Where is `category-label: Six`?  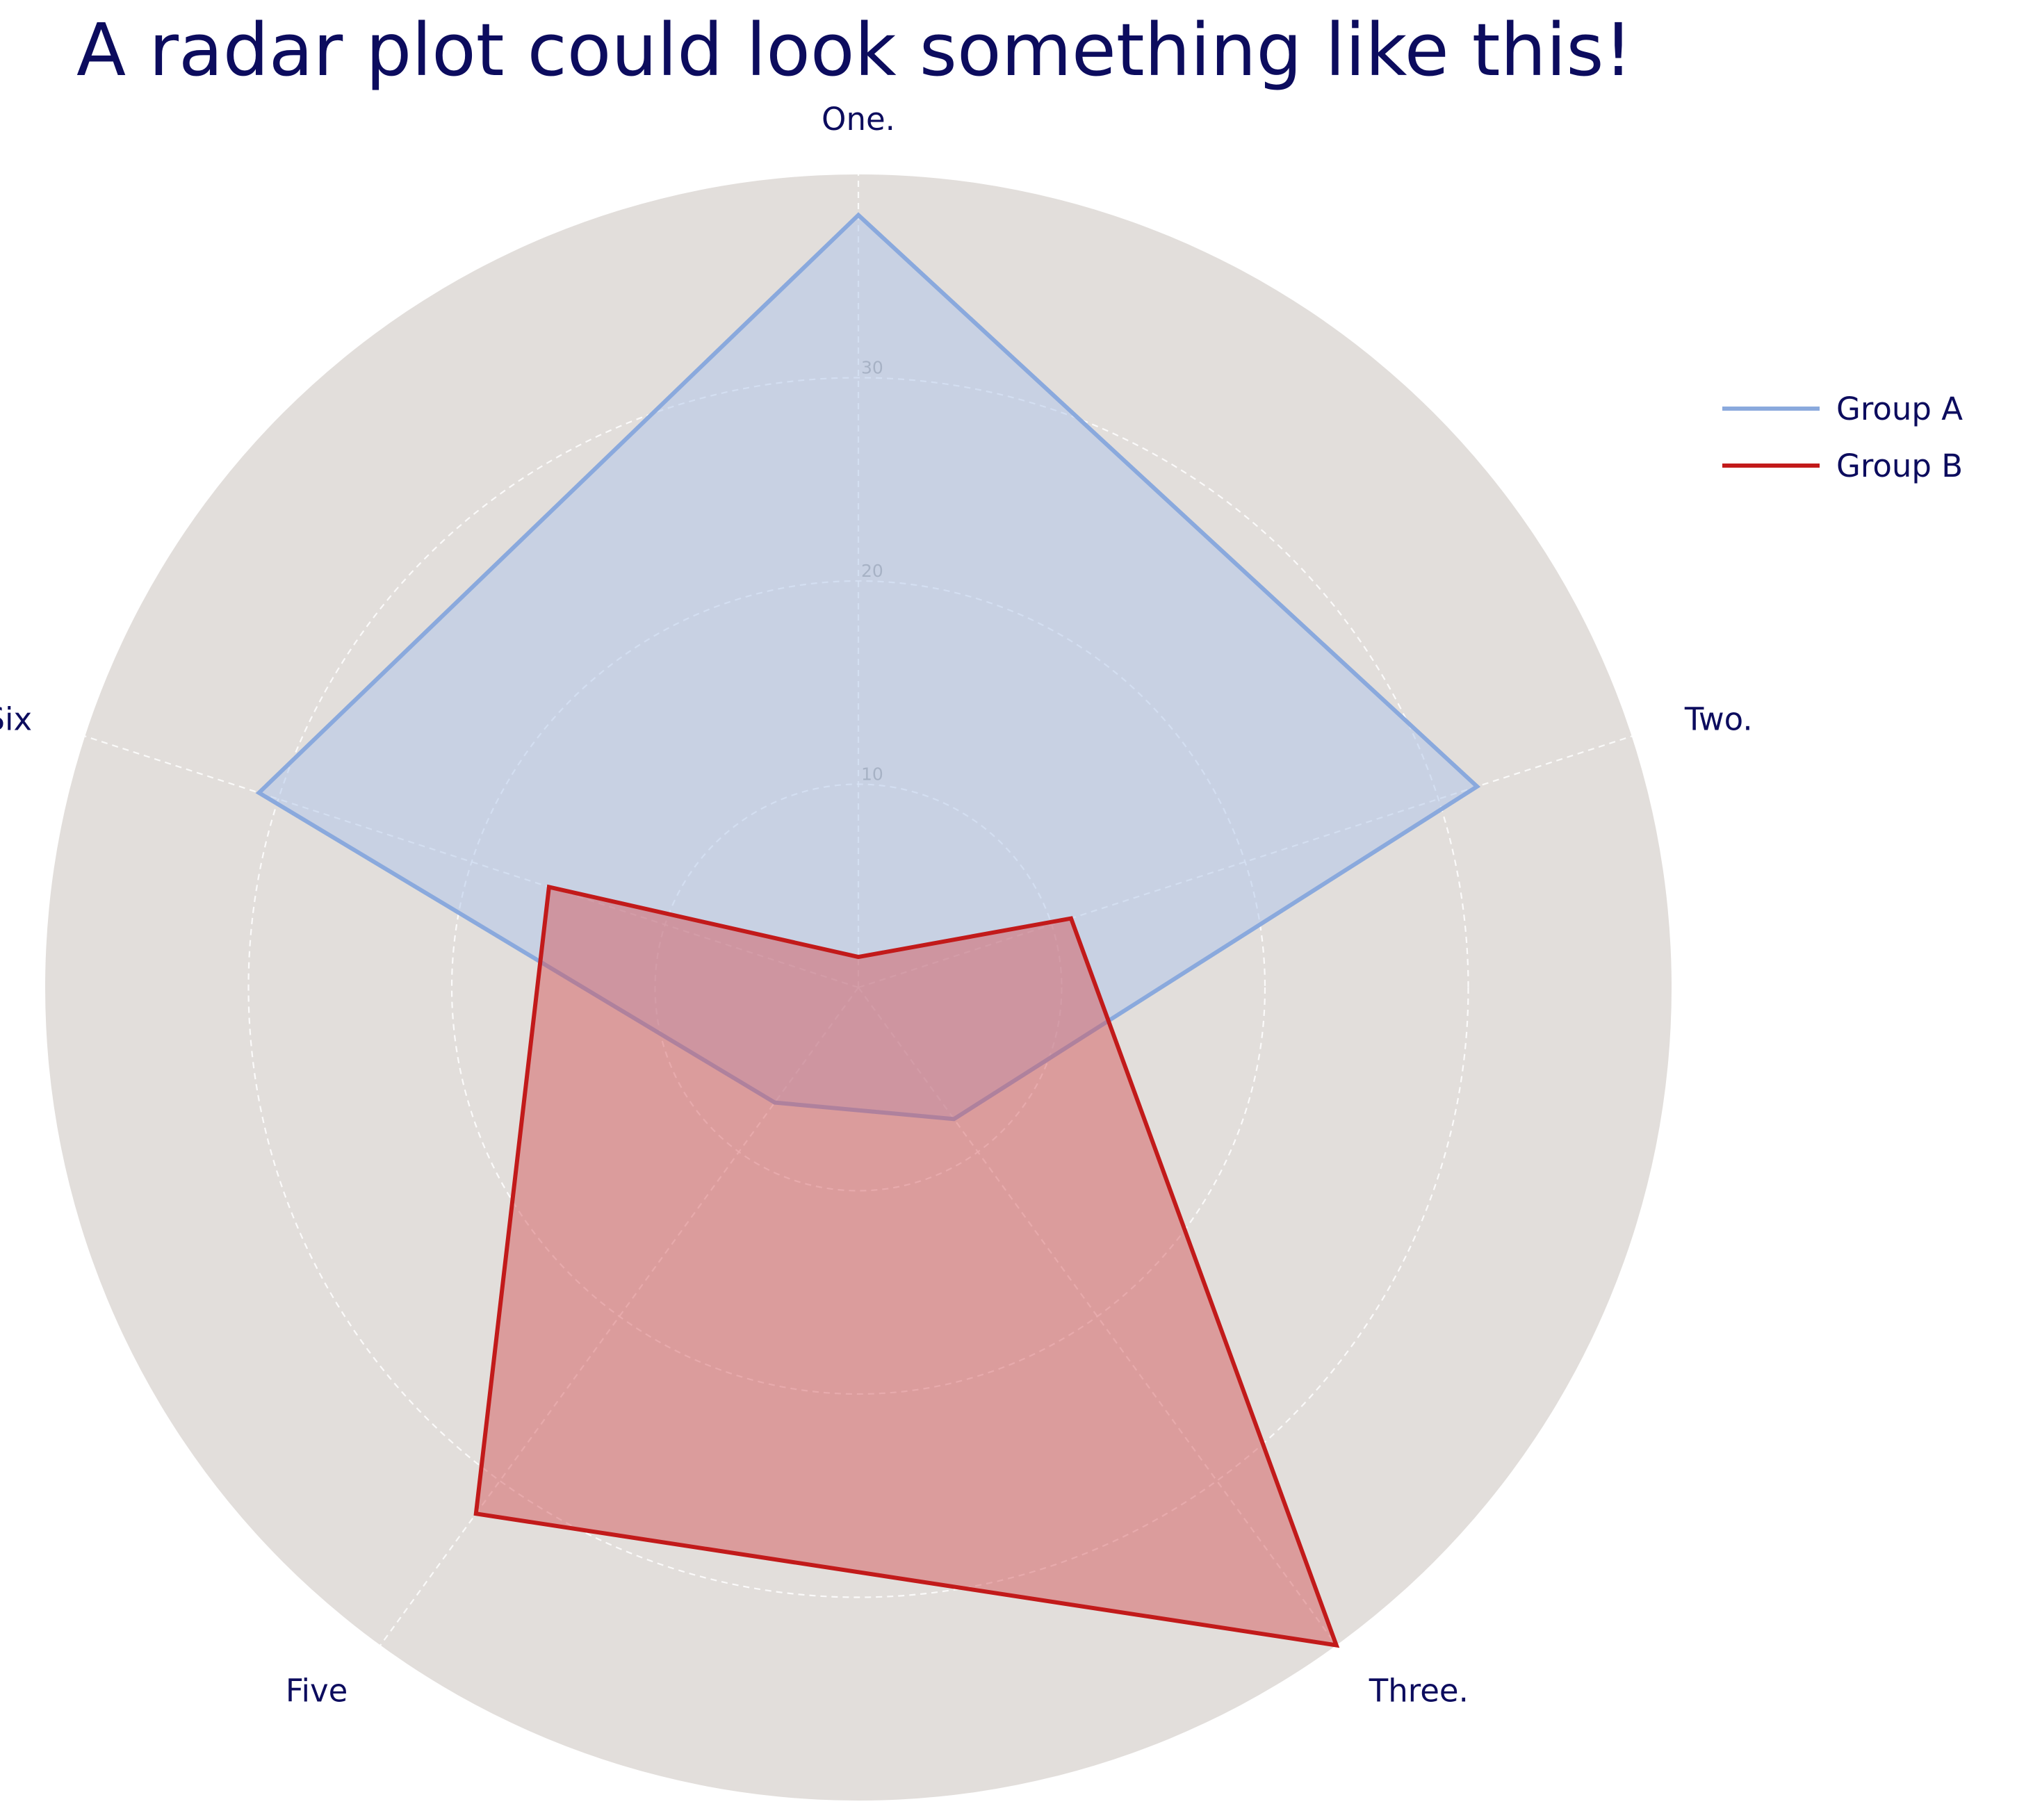 category-label: Six is located at coordinates (16, 720).